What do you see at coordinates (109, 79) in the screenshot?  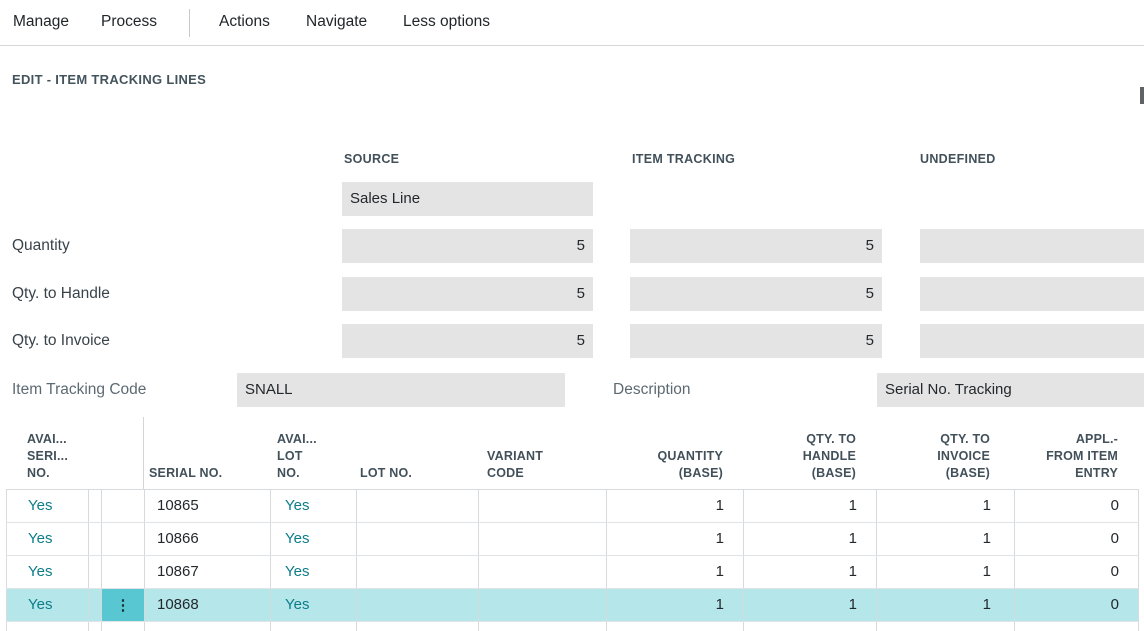 I see `page-title: EDIT - ITEM TRACKING LINES` at bounding box center [109, 79].